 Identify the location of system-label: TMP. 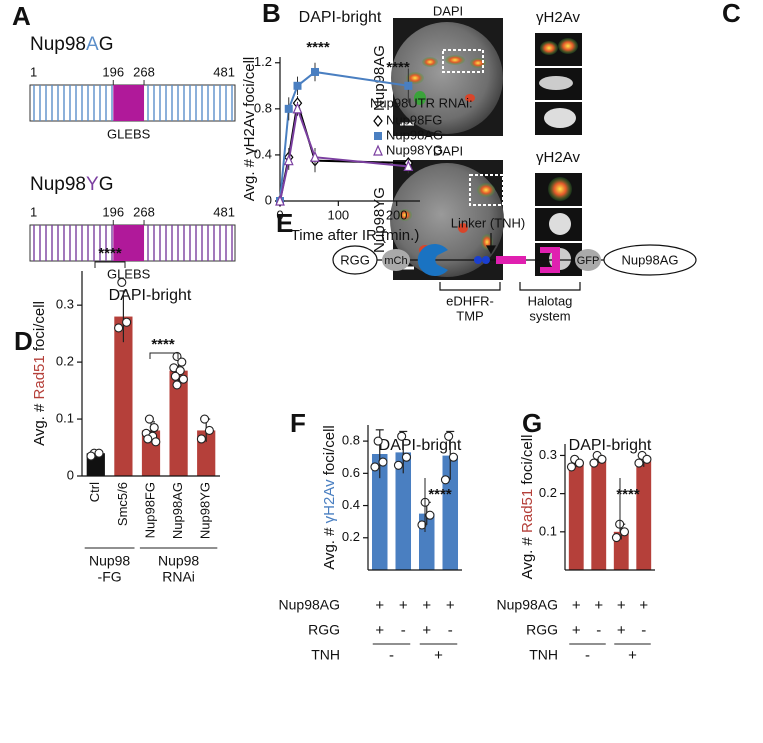
(469, 315).